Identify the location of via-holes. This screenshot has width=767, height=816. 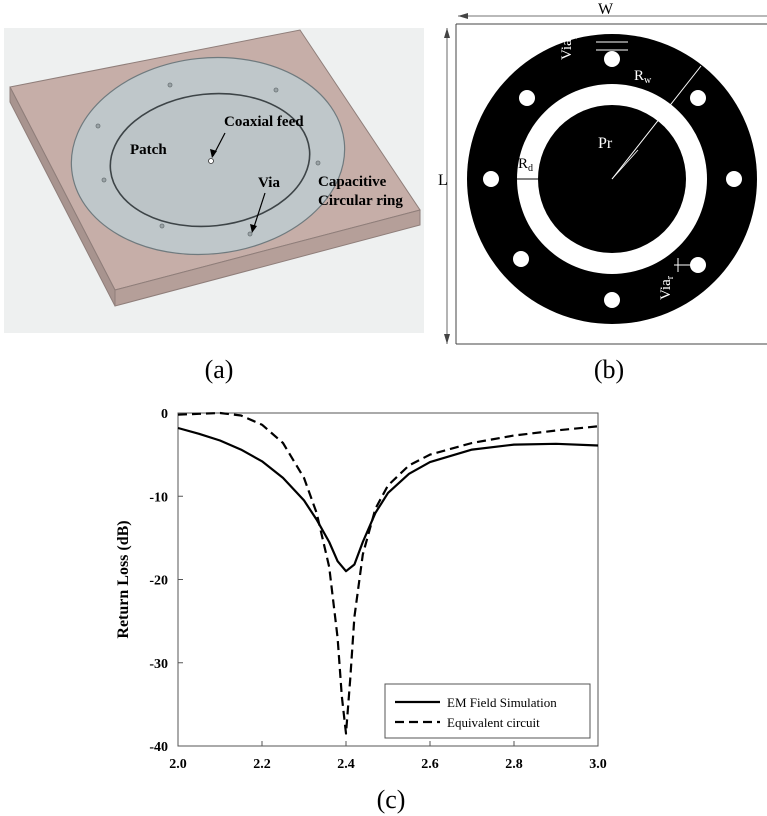
(208, 159).